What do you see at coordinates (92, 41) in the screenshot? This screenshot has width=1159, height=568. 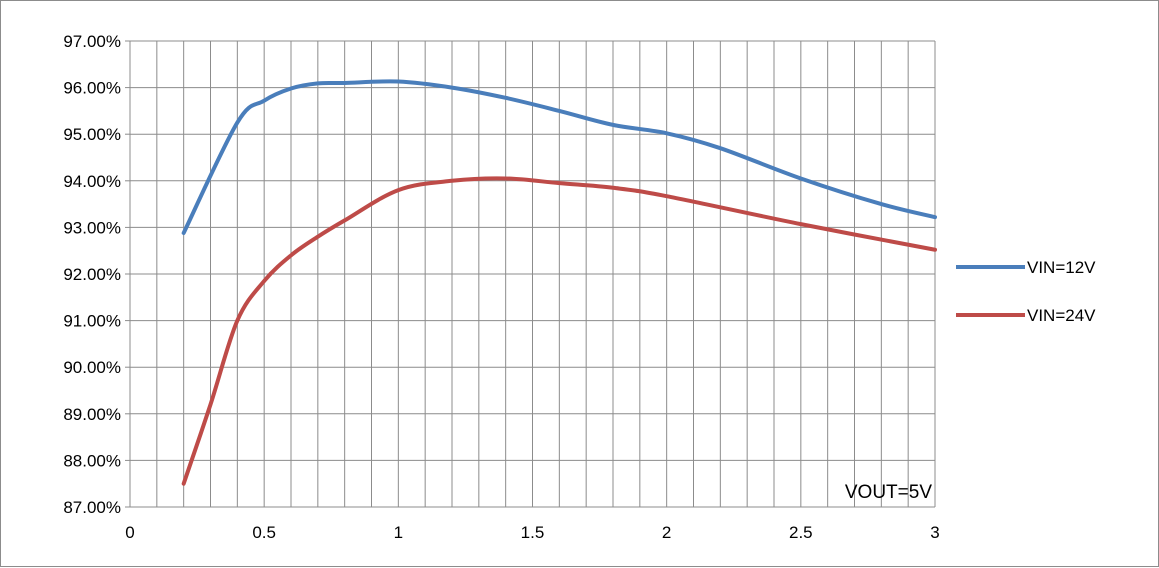 I see `y-tick-label: 97.00%` at bounding box center [92, 41].